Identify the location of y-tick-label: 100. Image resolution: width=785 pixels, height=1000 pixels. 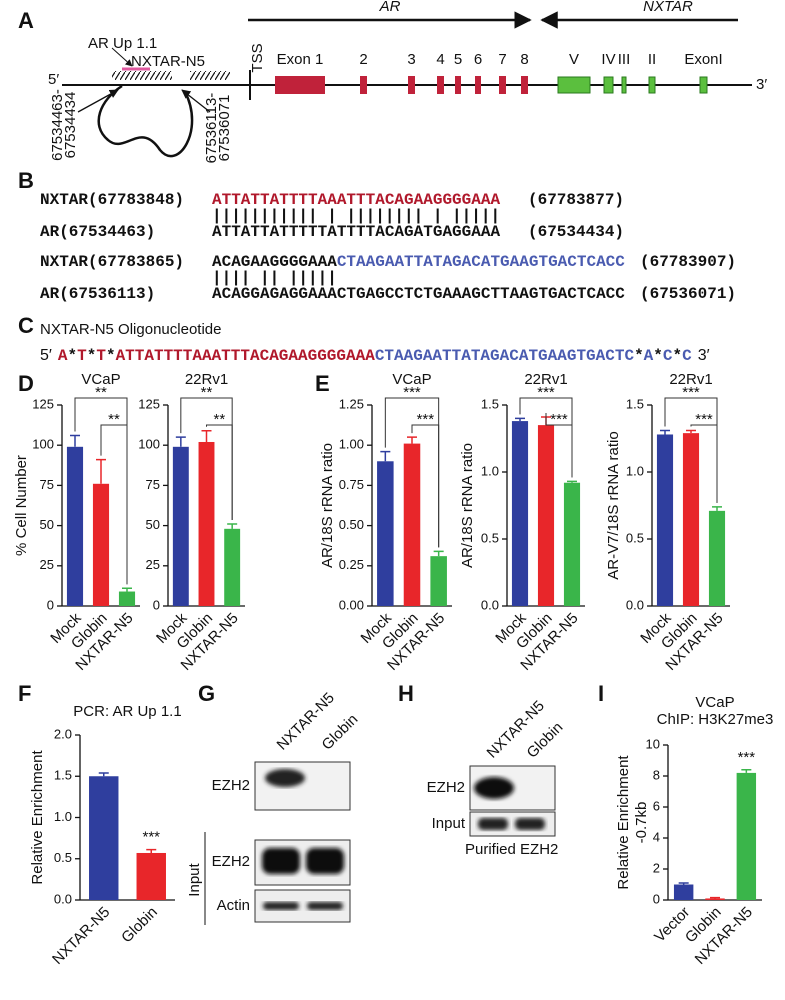
(149, 444).